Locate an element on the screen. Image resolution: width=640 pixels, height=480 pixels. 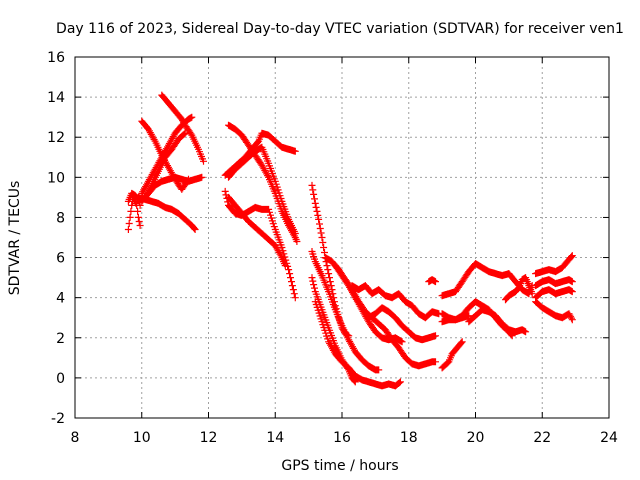
x-axis-title: GPS time / hours is located at coordinates (339, 466).